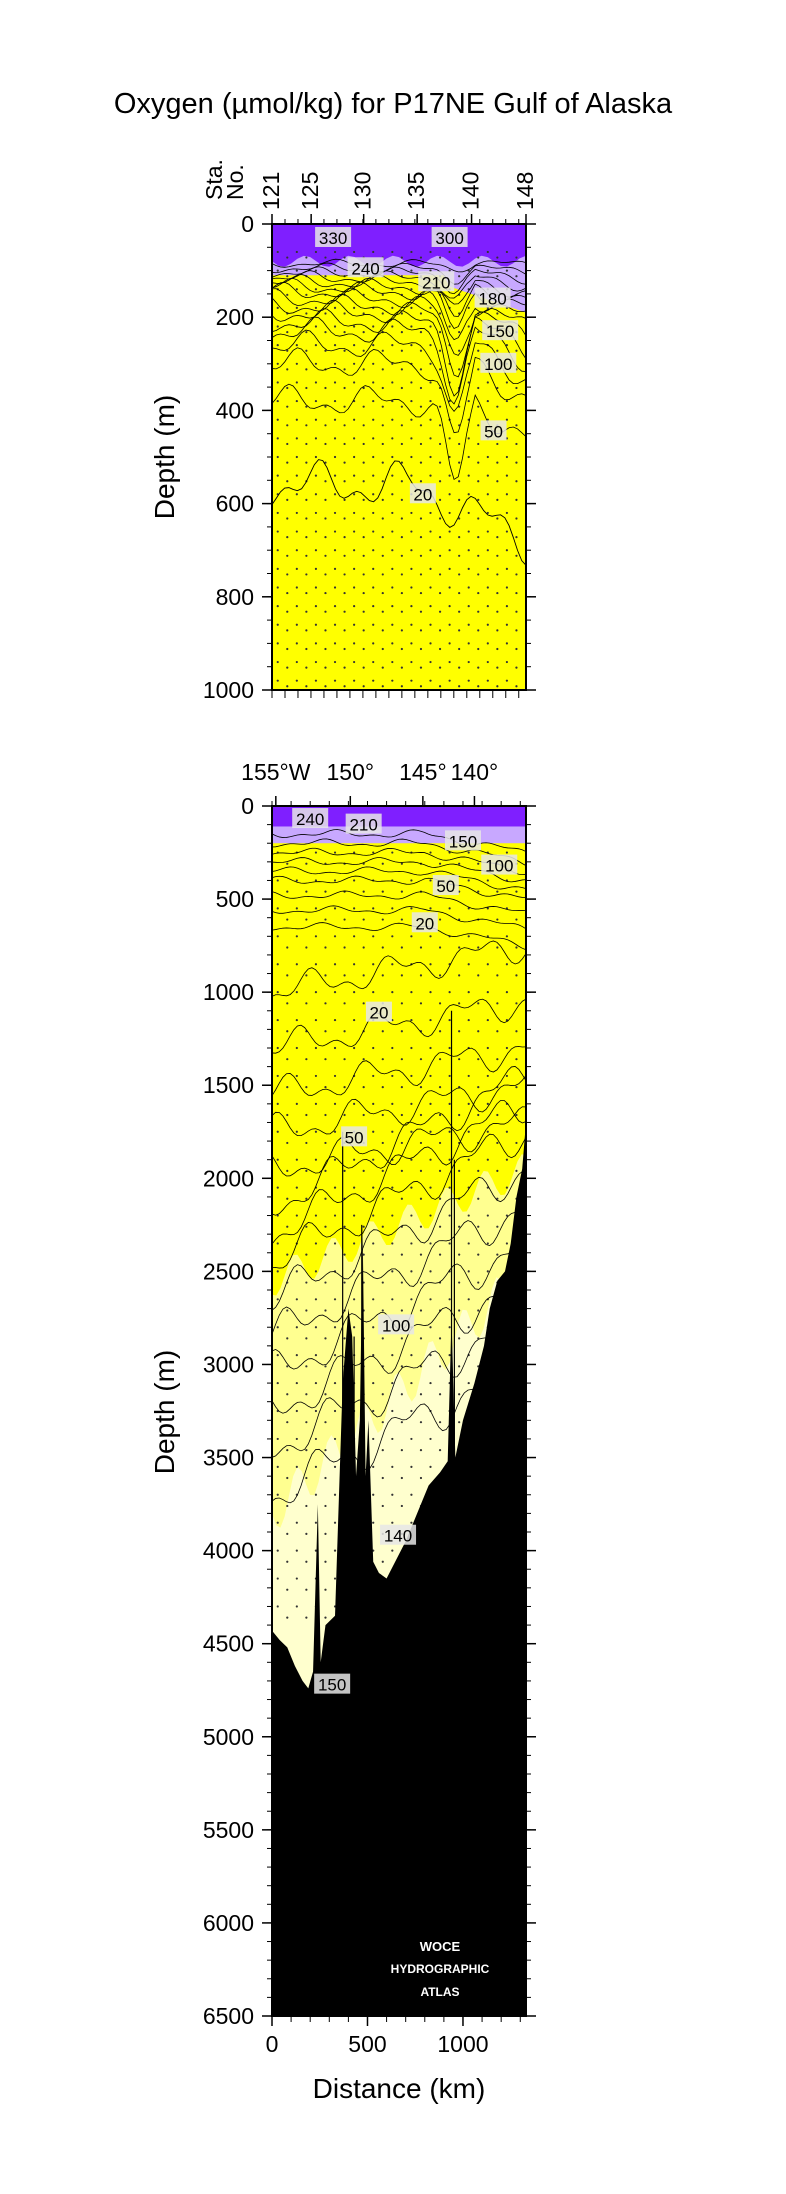  What do you see at coordinates (235, 899) in the screenshot?
I see `lower-y-tick-label: 500` at bounding box center [235, 899].